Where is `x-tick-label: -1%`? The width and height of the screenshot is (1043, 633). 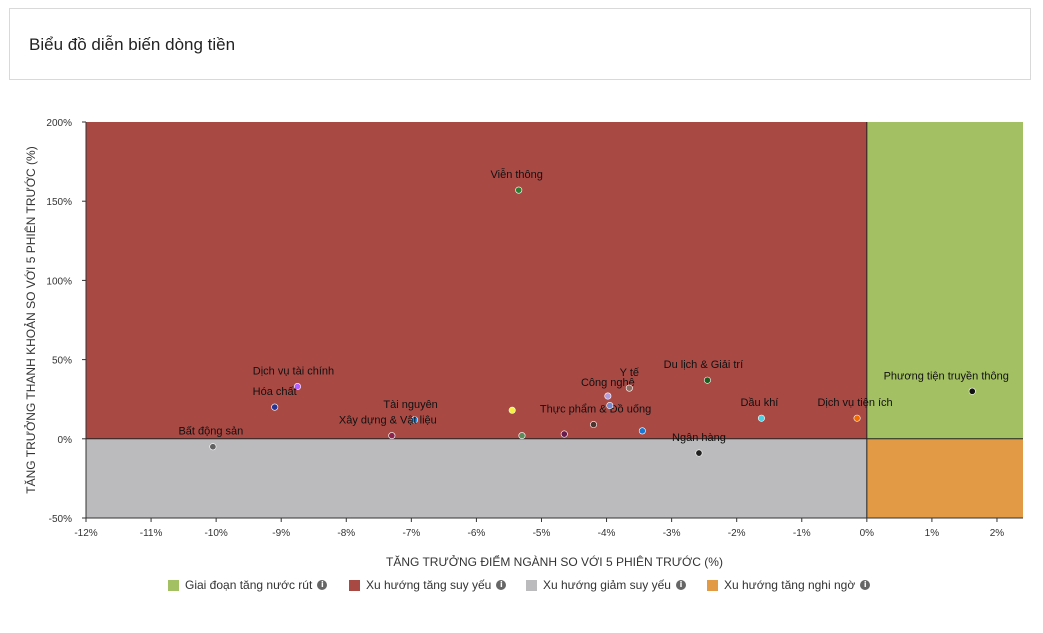 x-tick-label: -1% is located at coordinates (802, 533).